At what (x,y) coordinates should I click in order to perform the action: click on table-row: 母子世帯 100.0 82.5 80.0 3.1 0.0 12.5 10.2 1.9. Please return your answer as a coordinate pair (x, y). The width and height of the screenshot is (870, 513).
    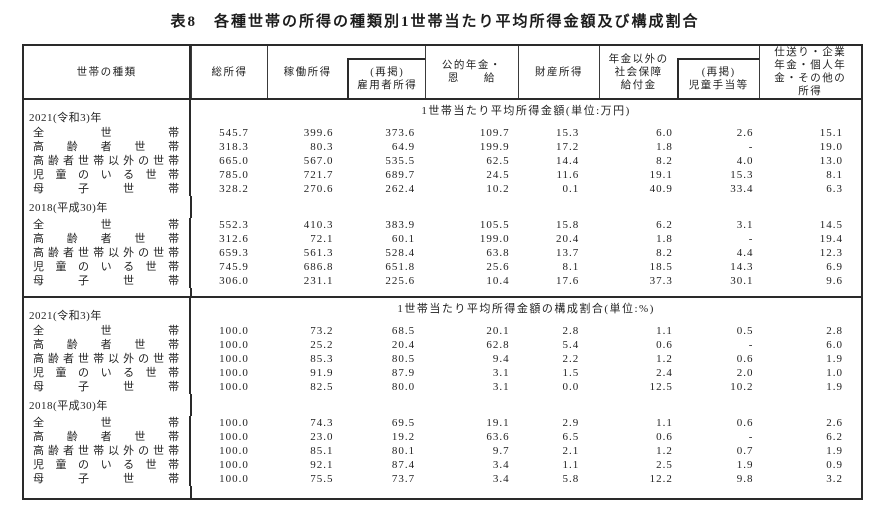
    Looking at the image, I should click on (442, 387).